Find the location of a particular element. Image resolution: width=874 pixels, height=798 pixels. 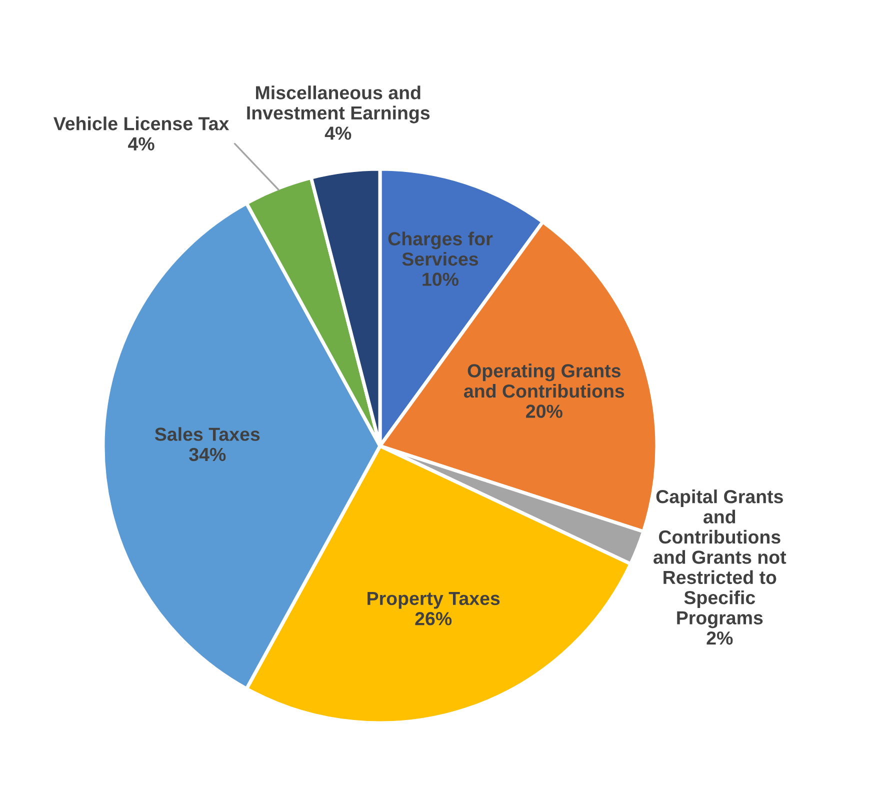

slice-label: Charges for Services is located at coordinates (440, 249).